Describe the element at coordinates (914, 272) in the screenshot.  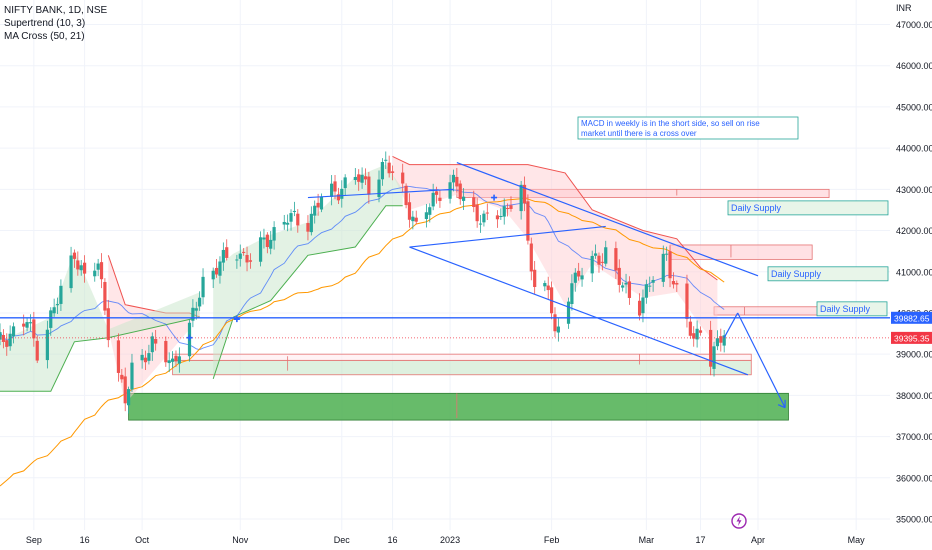
I see `y-tick-label: 41000.00` at that location.